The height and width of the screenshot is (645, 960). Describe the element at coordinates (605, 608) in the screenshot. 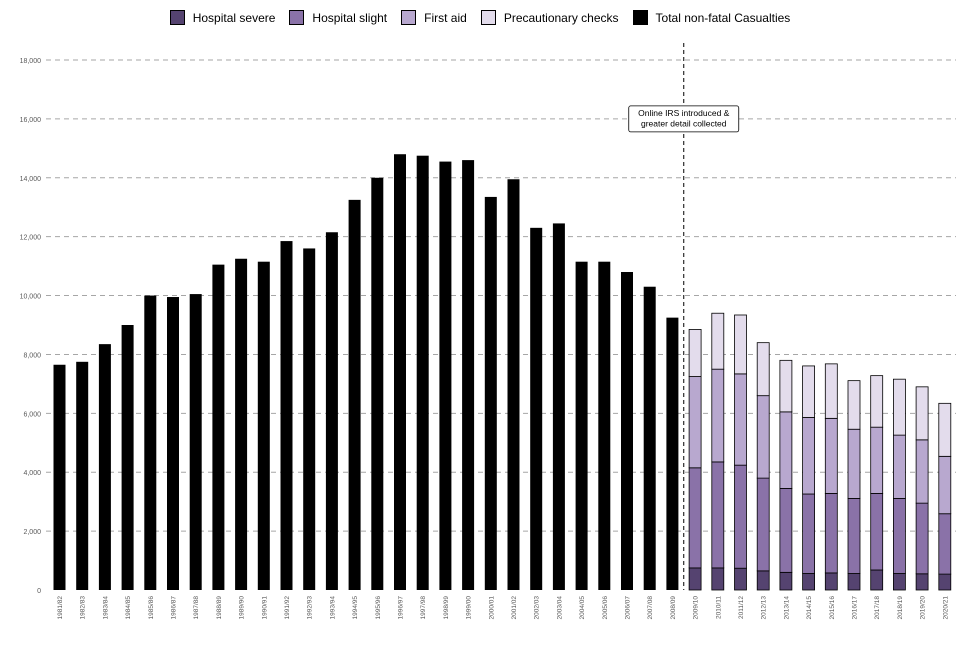

I see `x-tick-label: 2005/06` at that location.